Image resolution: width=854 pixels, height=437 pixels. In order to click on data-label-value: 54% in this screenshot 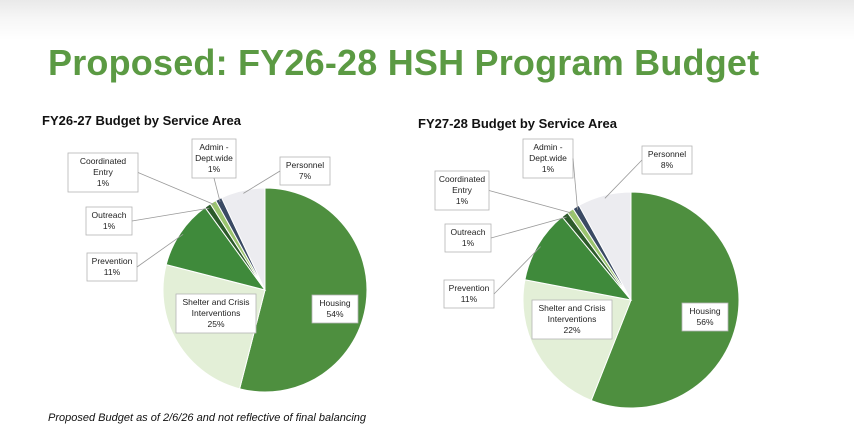, I will do `click(334, 314)`.